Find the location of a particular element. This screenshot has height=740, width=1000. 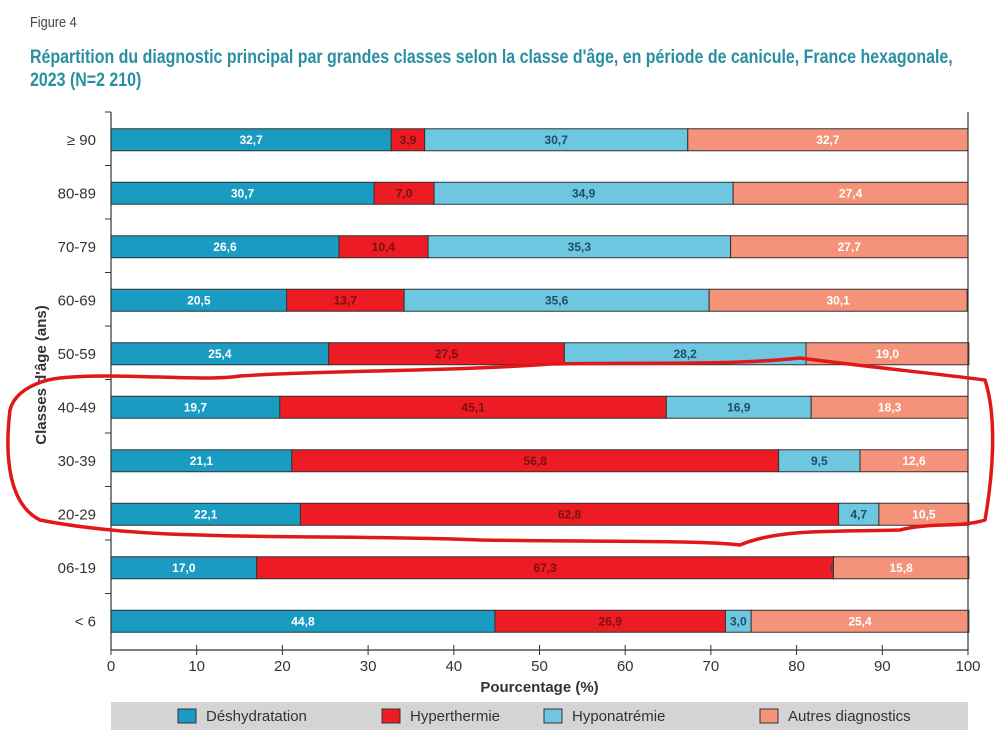

legend-background is located at coordinates (539, 716).